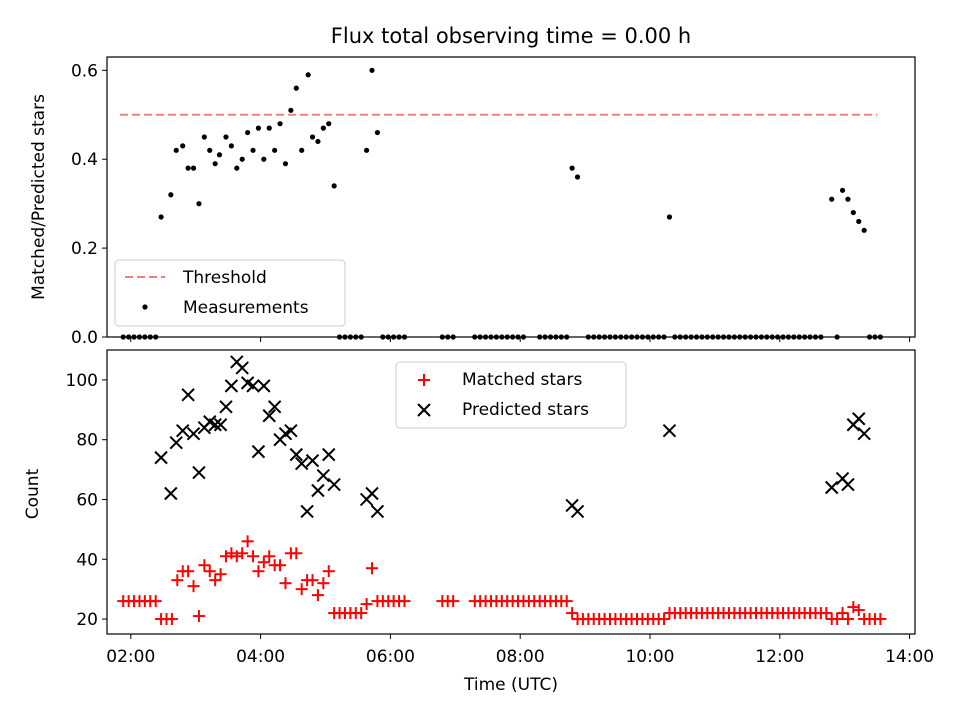 Image resolution: width=960 pixels, height=720 pixels. I want to click on bottom-y-axis-label: Count, so click(33, 493).